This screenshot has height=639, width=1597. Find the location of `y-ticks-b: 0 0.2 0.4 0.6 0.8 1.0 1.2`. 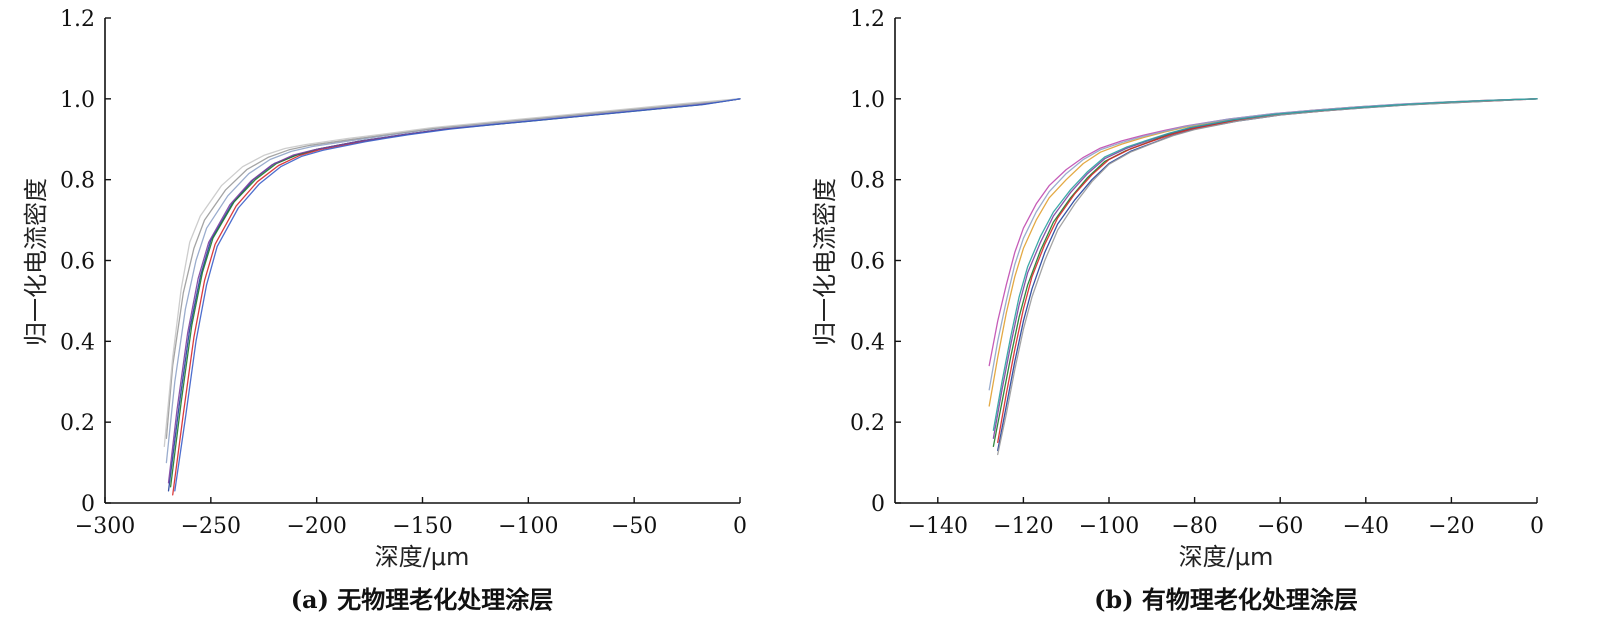

y-ticks-b: 0 0.2 0.4 0.6 0.8 1.0 1.2 is located at coordinates (875, 262).